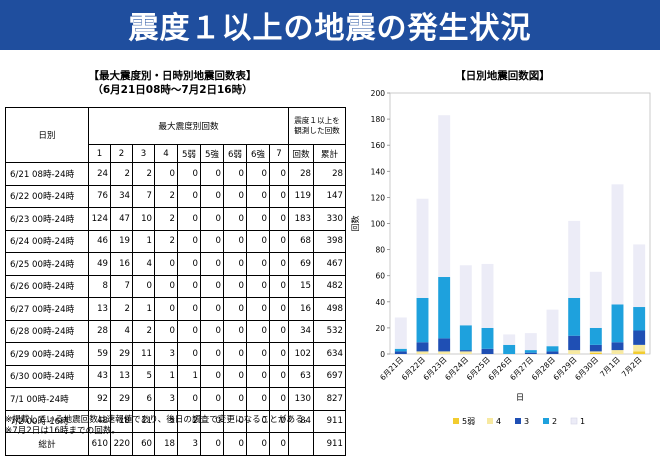 The height and width of the screenshot is (456, 660). Describe the element at coordinates (47, 135) in the screenshot. I see `date-column-header: 日別` at that location.